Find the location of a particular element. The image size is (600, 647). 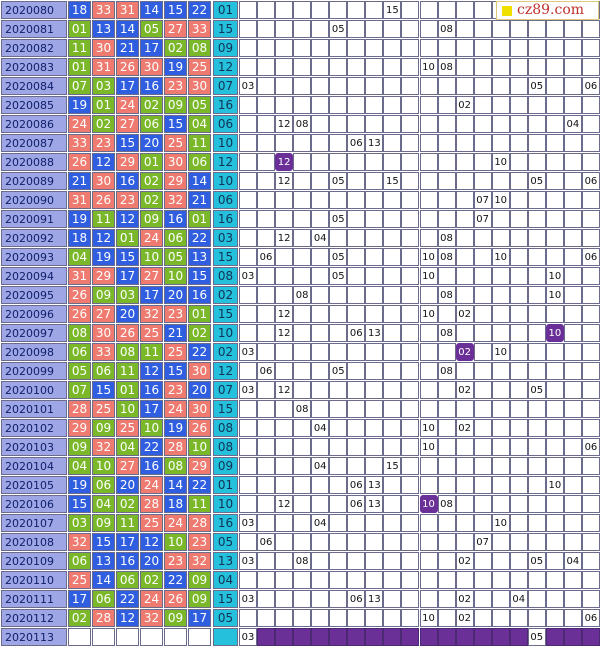

red-ball-cell: 19 is located at coordinates (175, 67).